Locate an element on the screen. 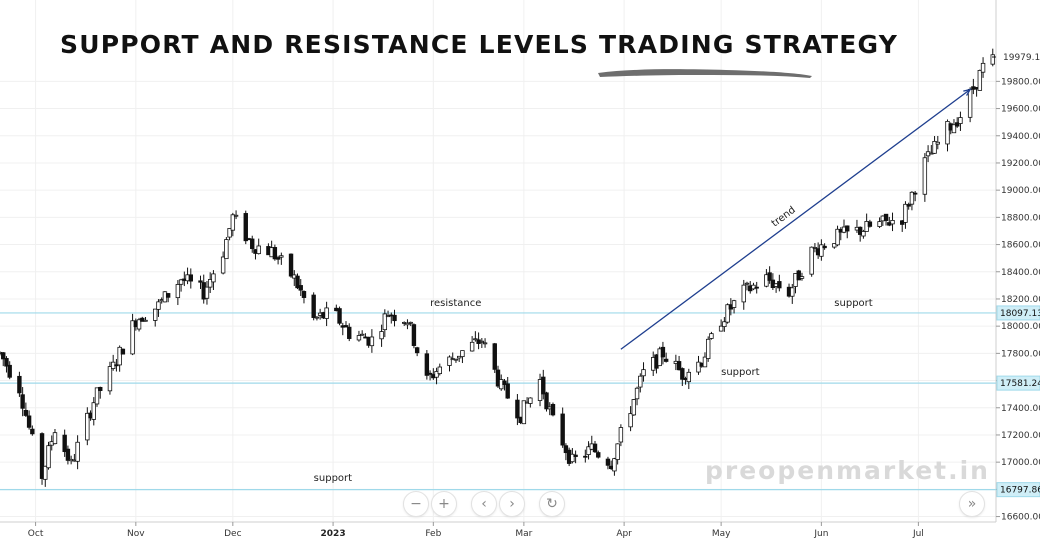 The image size is (1040, 540). chart-annotation: support is located at coordinates (740, 372).